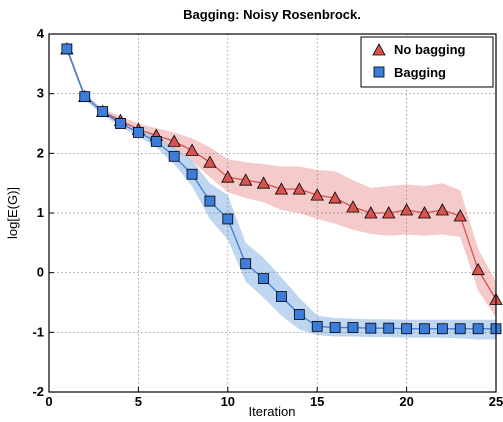 The width and height of the screenshot is (503, 422). What do you see at coordinates (40, 152) in the screenshot?
I see `y-tick-label: 2` at bounding box center [40, 152].